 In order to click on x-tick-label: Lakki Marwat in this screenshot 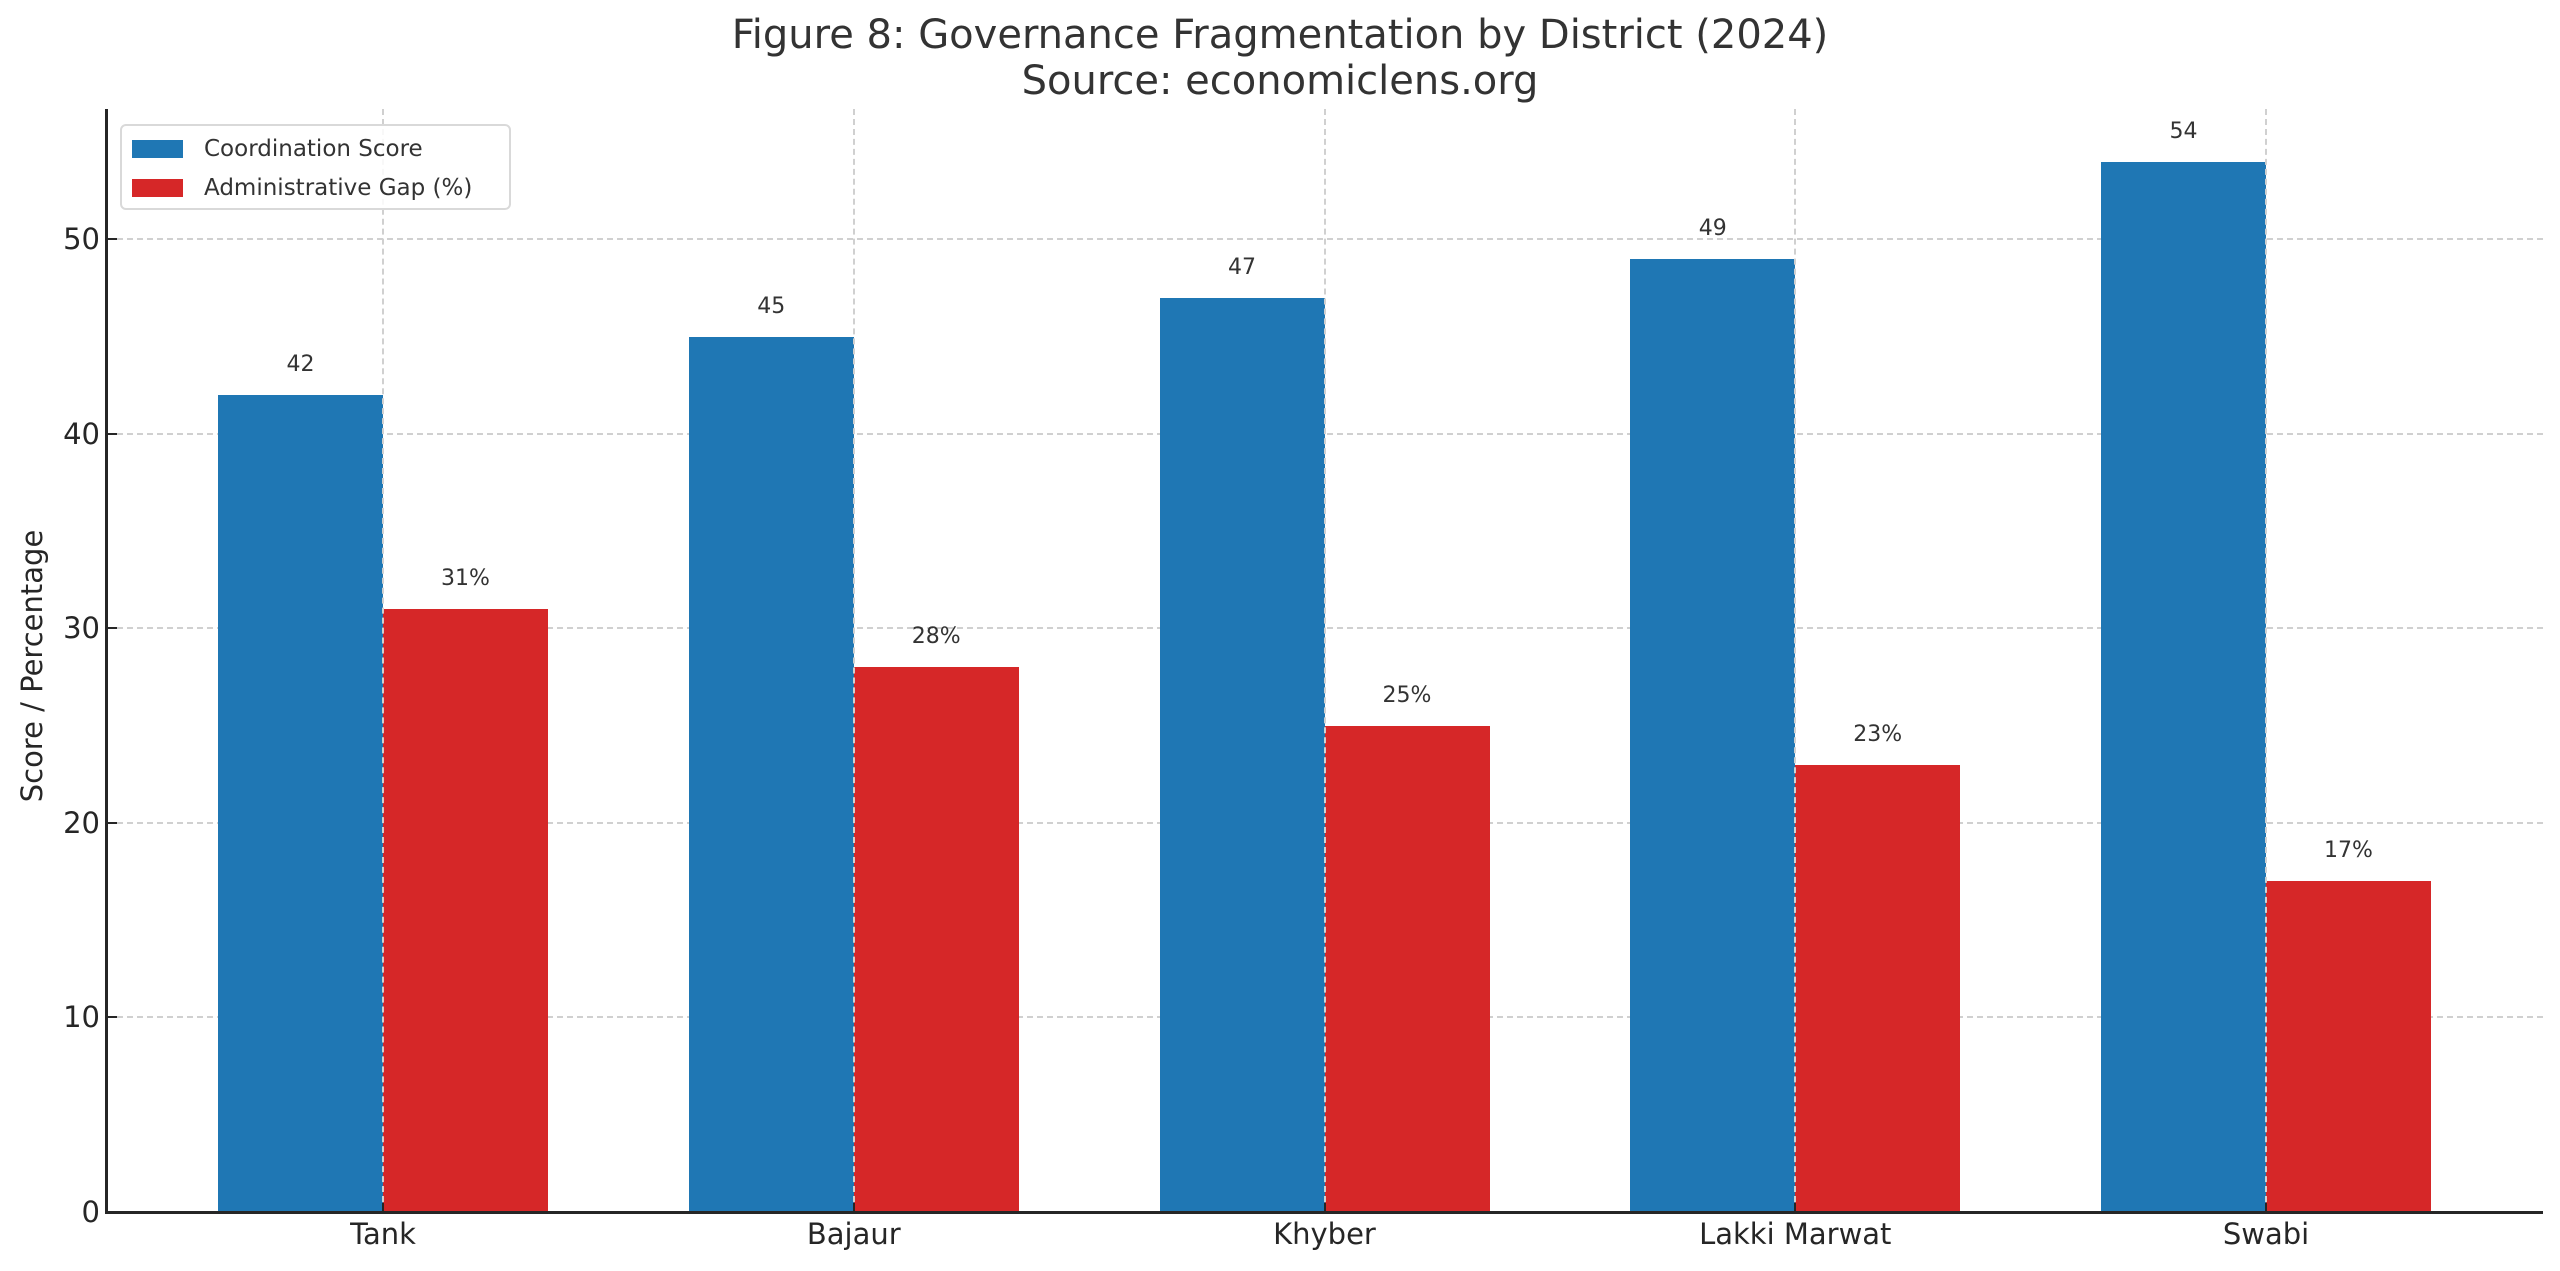, I will do `click(1795, 1234)`.